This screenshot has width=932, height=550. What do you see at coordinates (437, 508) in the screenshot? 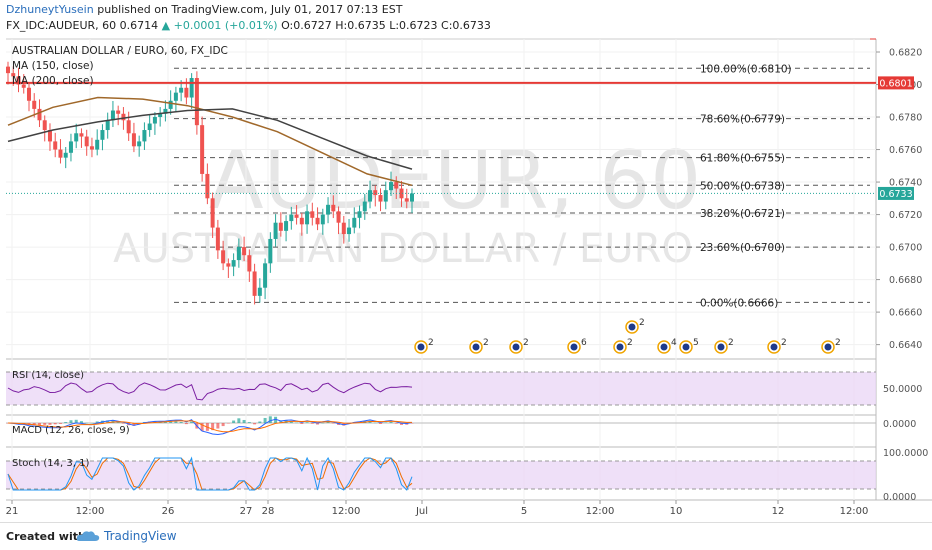
I see `time-axis: 21 12:00 26 27 28 12:00 Jul 5 12:00 10 12 12:00` at bounding box center [437, 508].